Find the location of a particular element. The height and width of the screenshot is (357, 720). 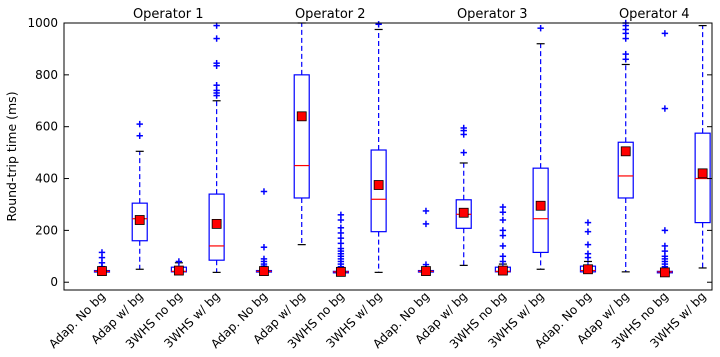

panel-title: Operator 4 is located at coordinates (654, 14).